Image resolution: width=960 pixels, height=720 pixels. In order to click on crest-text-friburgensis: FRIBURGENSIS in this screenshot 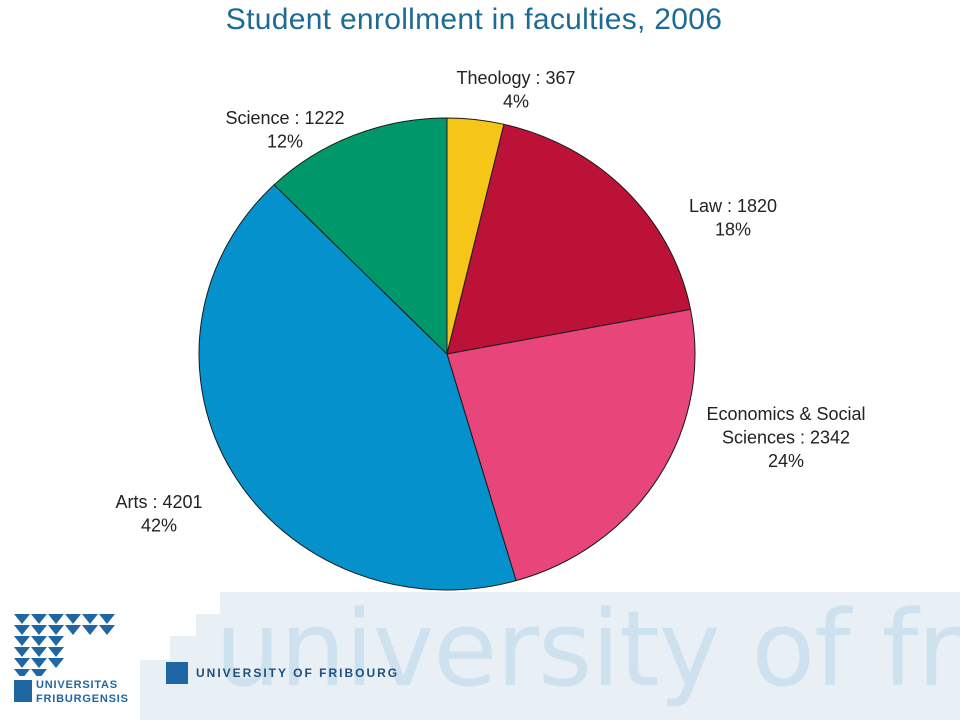, I will do `click(82, 699)`.